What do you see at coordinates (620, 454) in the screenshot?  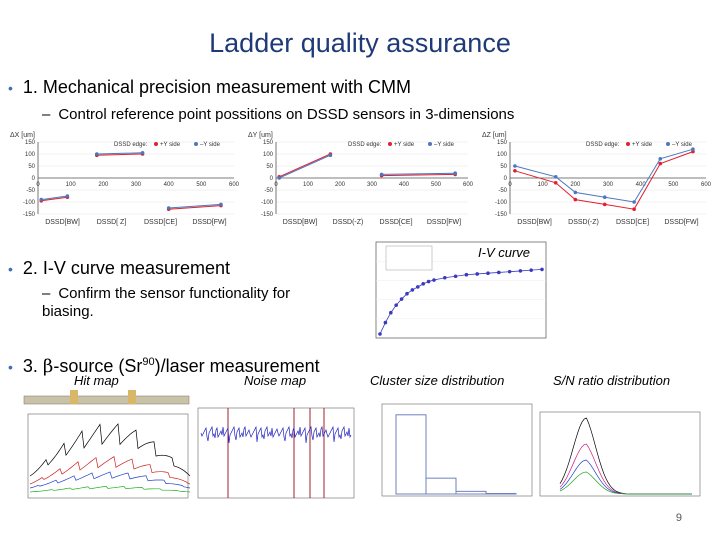 I see `sn-ratio-plot` at bounding box center [620, 454].